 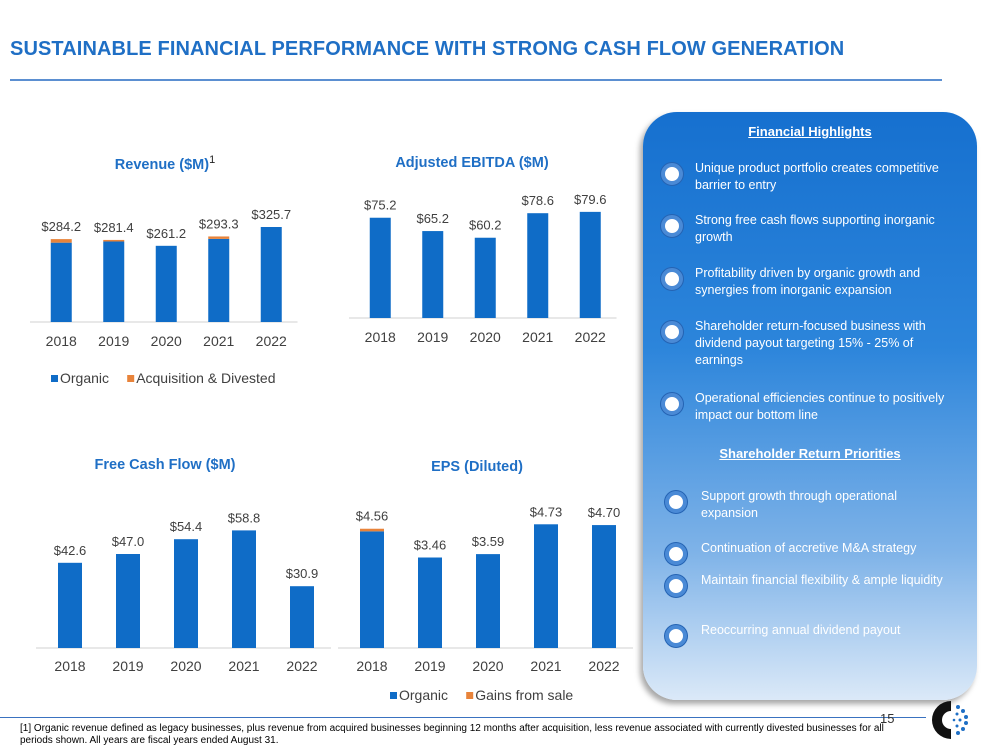 I want to click on data-label: $54.4, so click(x=186, y=526).